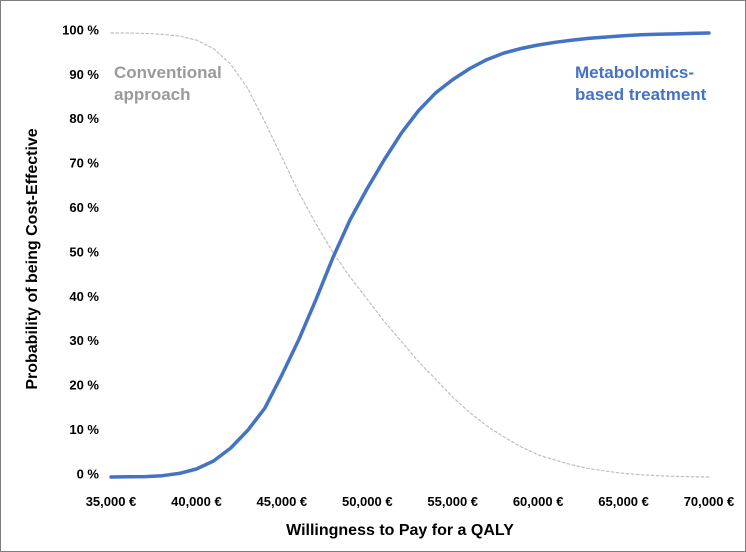 The width and height of the screenshot is (746, 552). What do you see at coordinates (196, 501) in the screenshot?
I see `x-tick-label: 40,000 €` at bounding box center [196, 501].